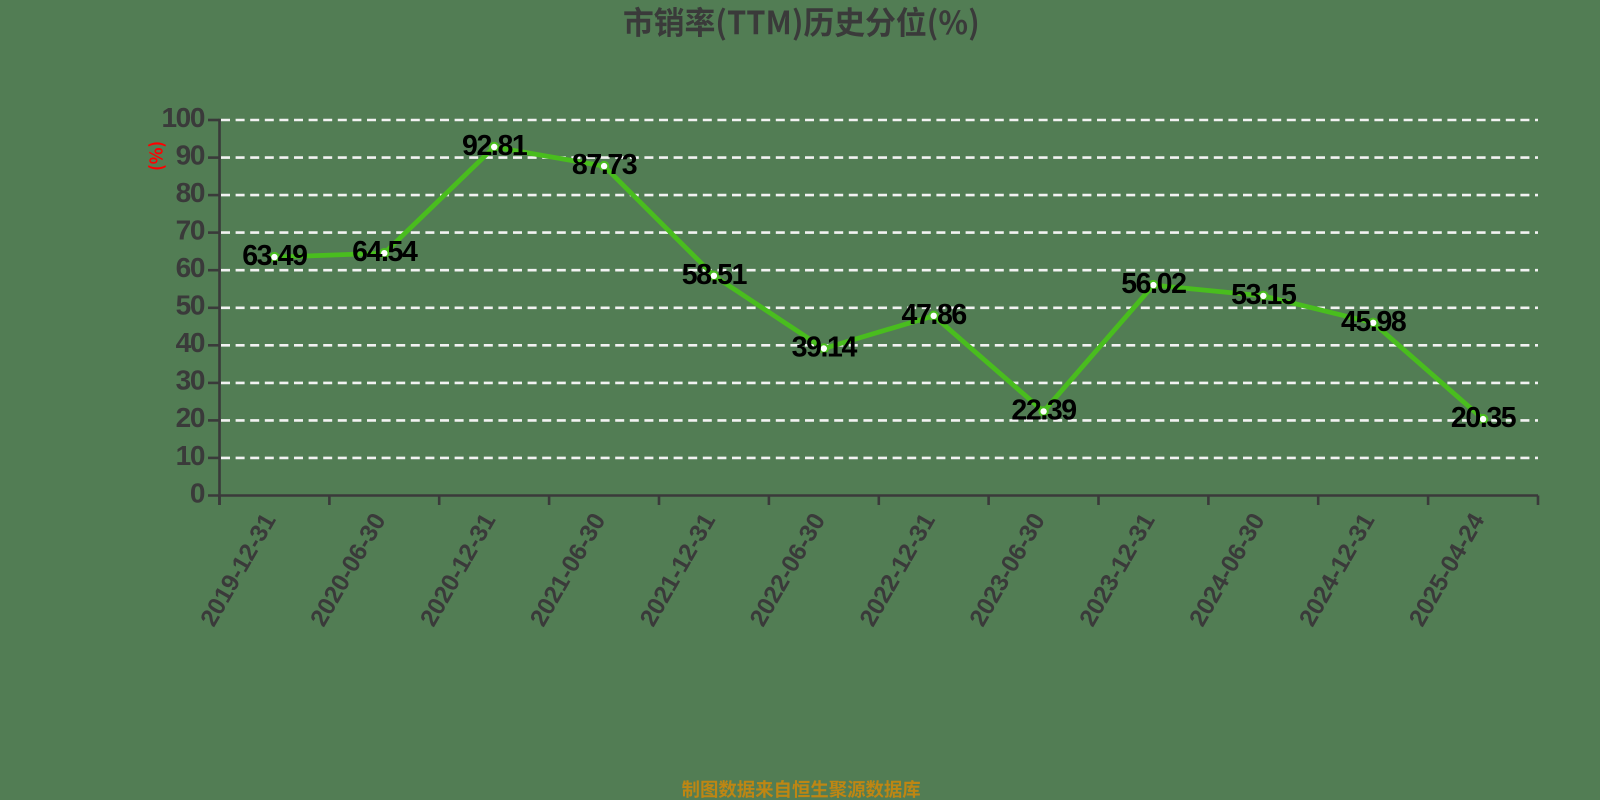 Image resolution: width=1600 pixels, height=800 pixels. Describe the element at coordinates (348, 570) in the screenshot. I see `svg-text: 2020-06-30` at that location.